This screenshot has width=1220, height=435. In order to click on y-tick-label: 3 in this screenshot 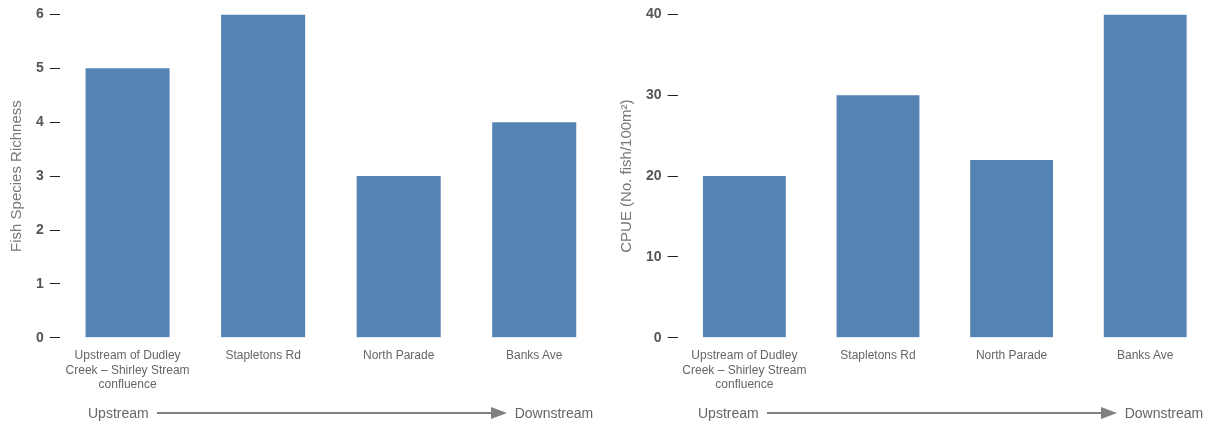, I will do `click(39, 174)`.